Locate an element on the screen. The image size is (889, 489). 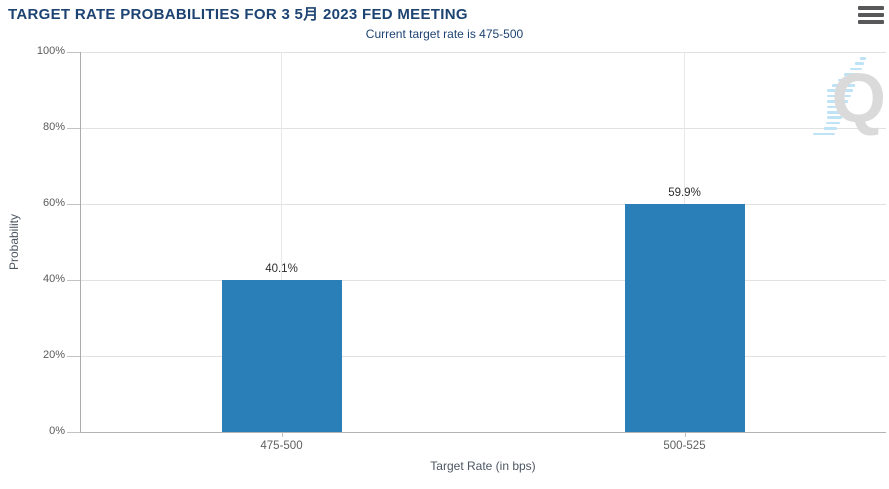
y-axis-tick-label: 40% is located at coordinates (53, 279).